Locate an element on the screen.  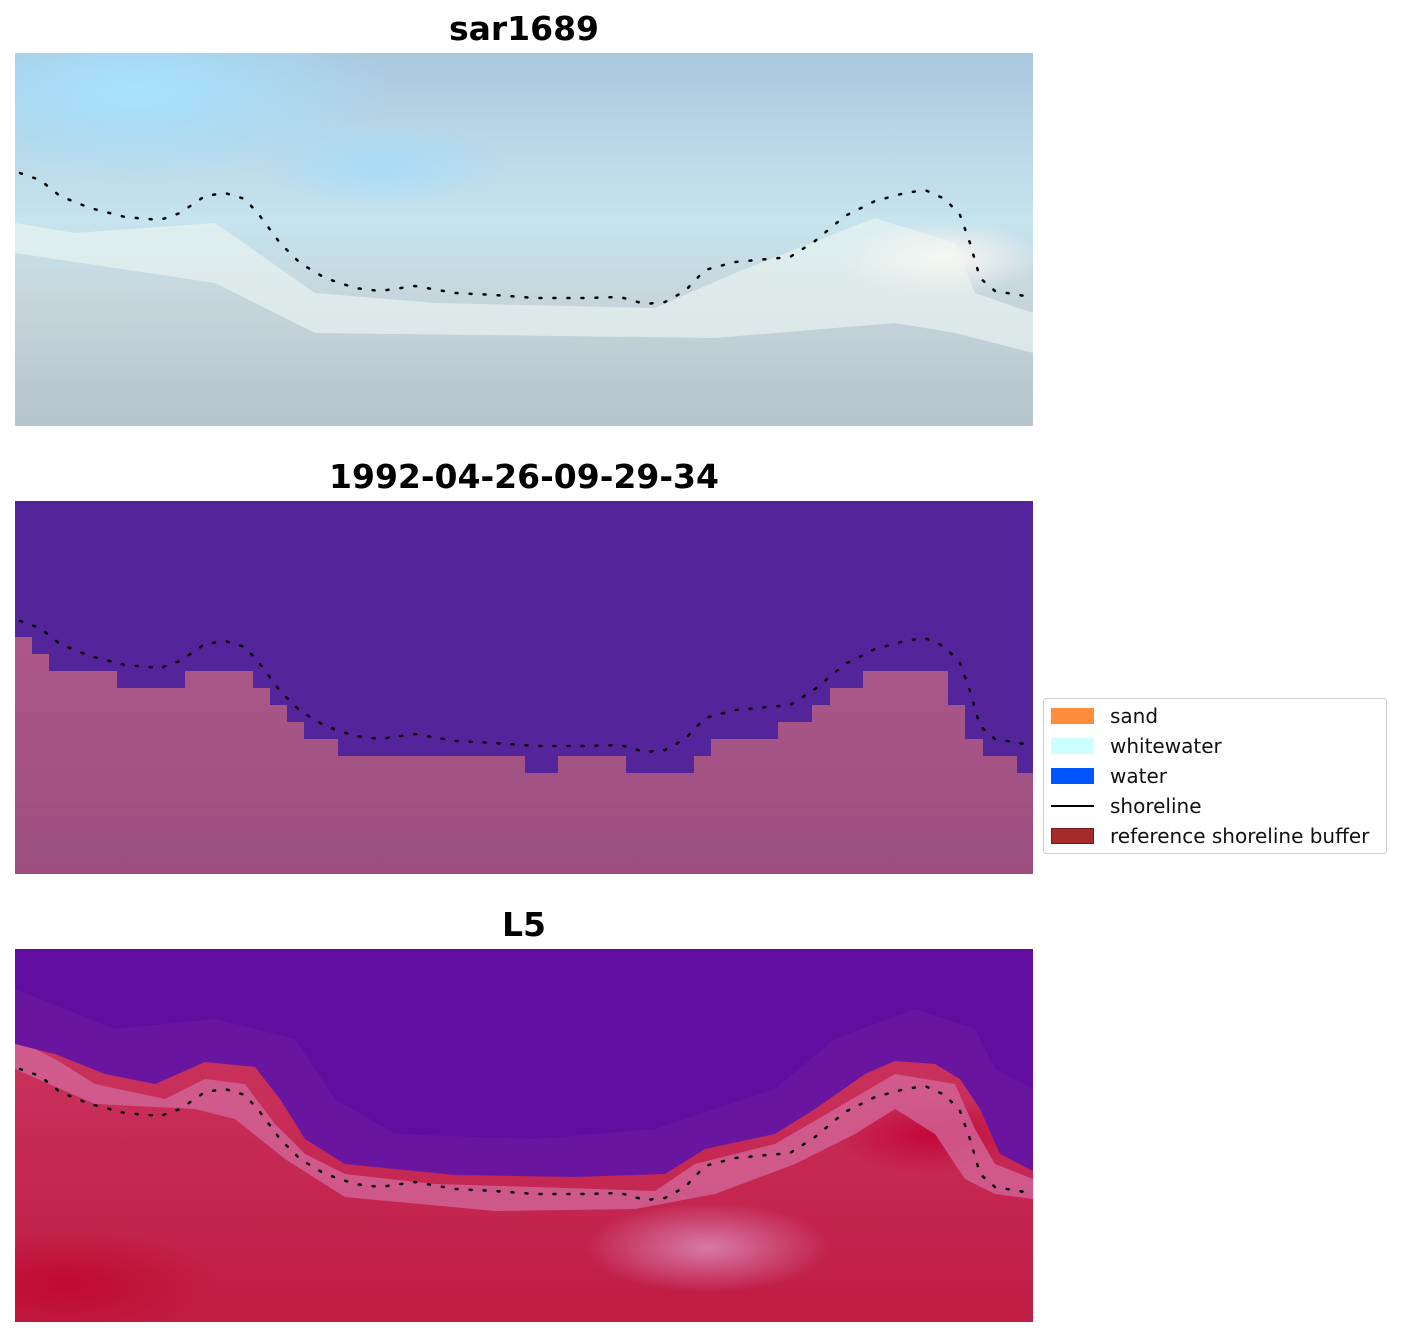
sand-swatch-icon is located at coordinates (1072, 716).